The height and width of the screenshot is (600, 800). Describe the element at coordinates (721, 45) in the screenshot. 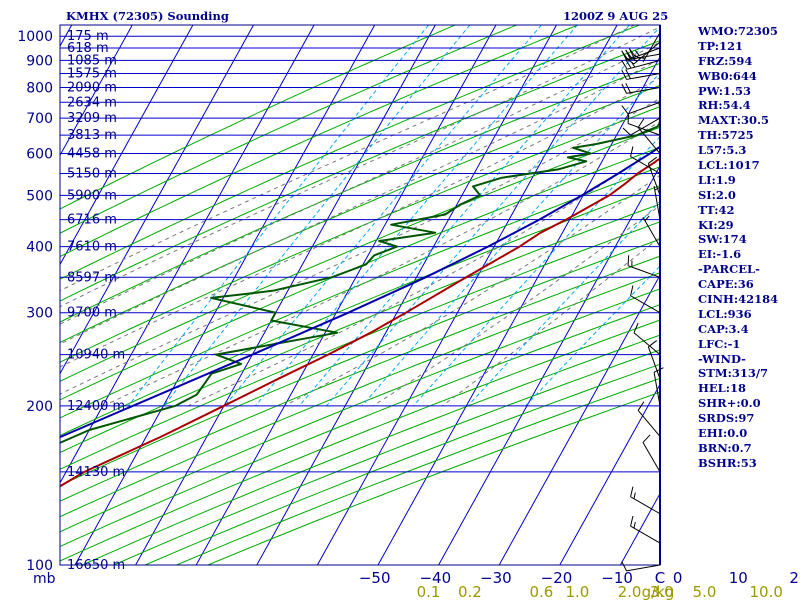

I see `index-row: TP:121` at that location.